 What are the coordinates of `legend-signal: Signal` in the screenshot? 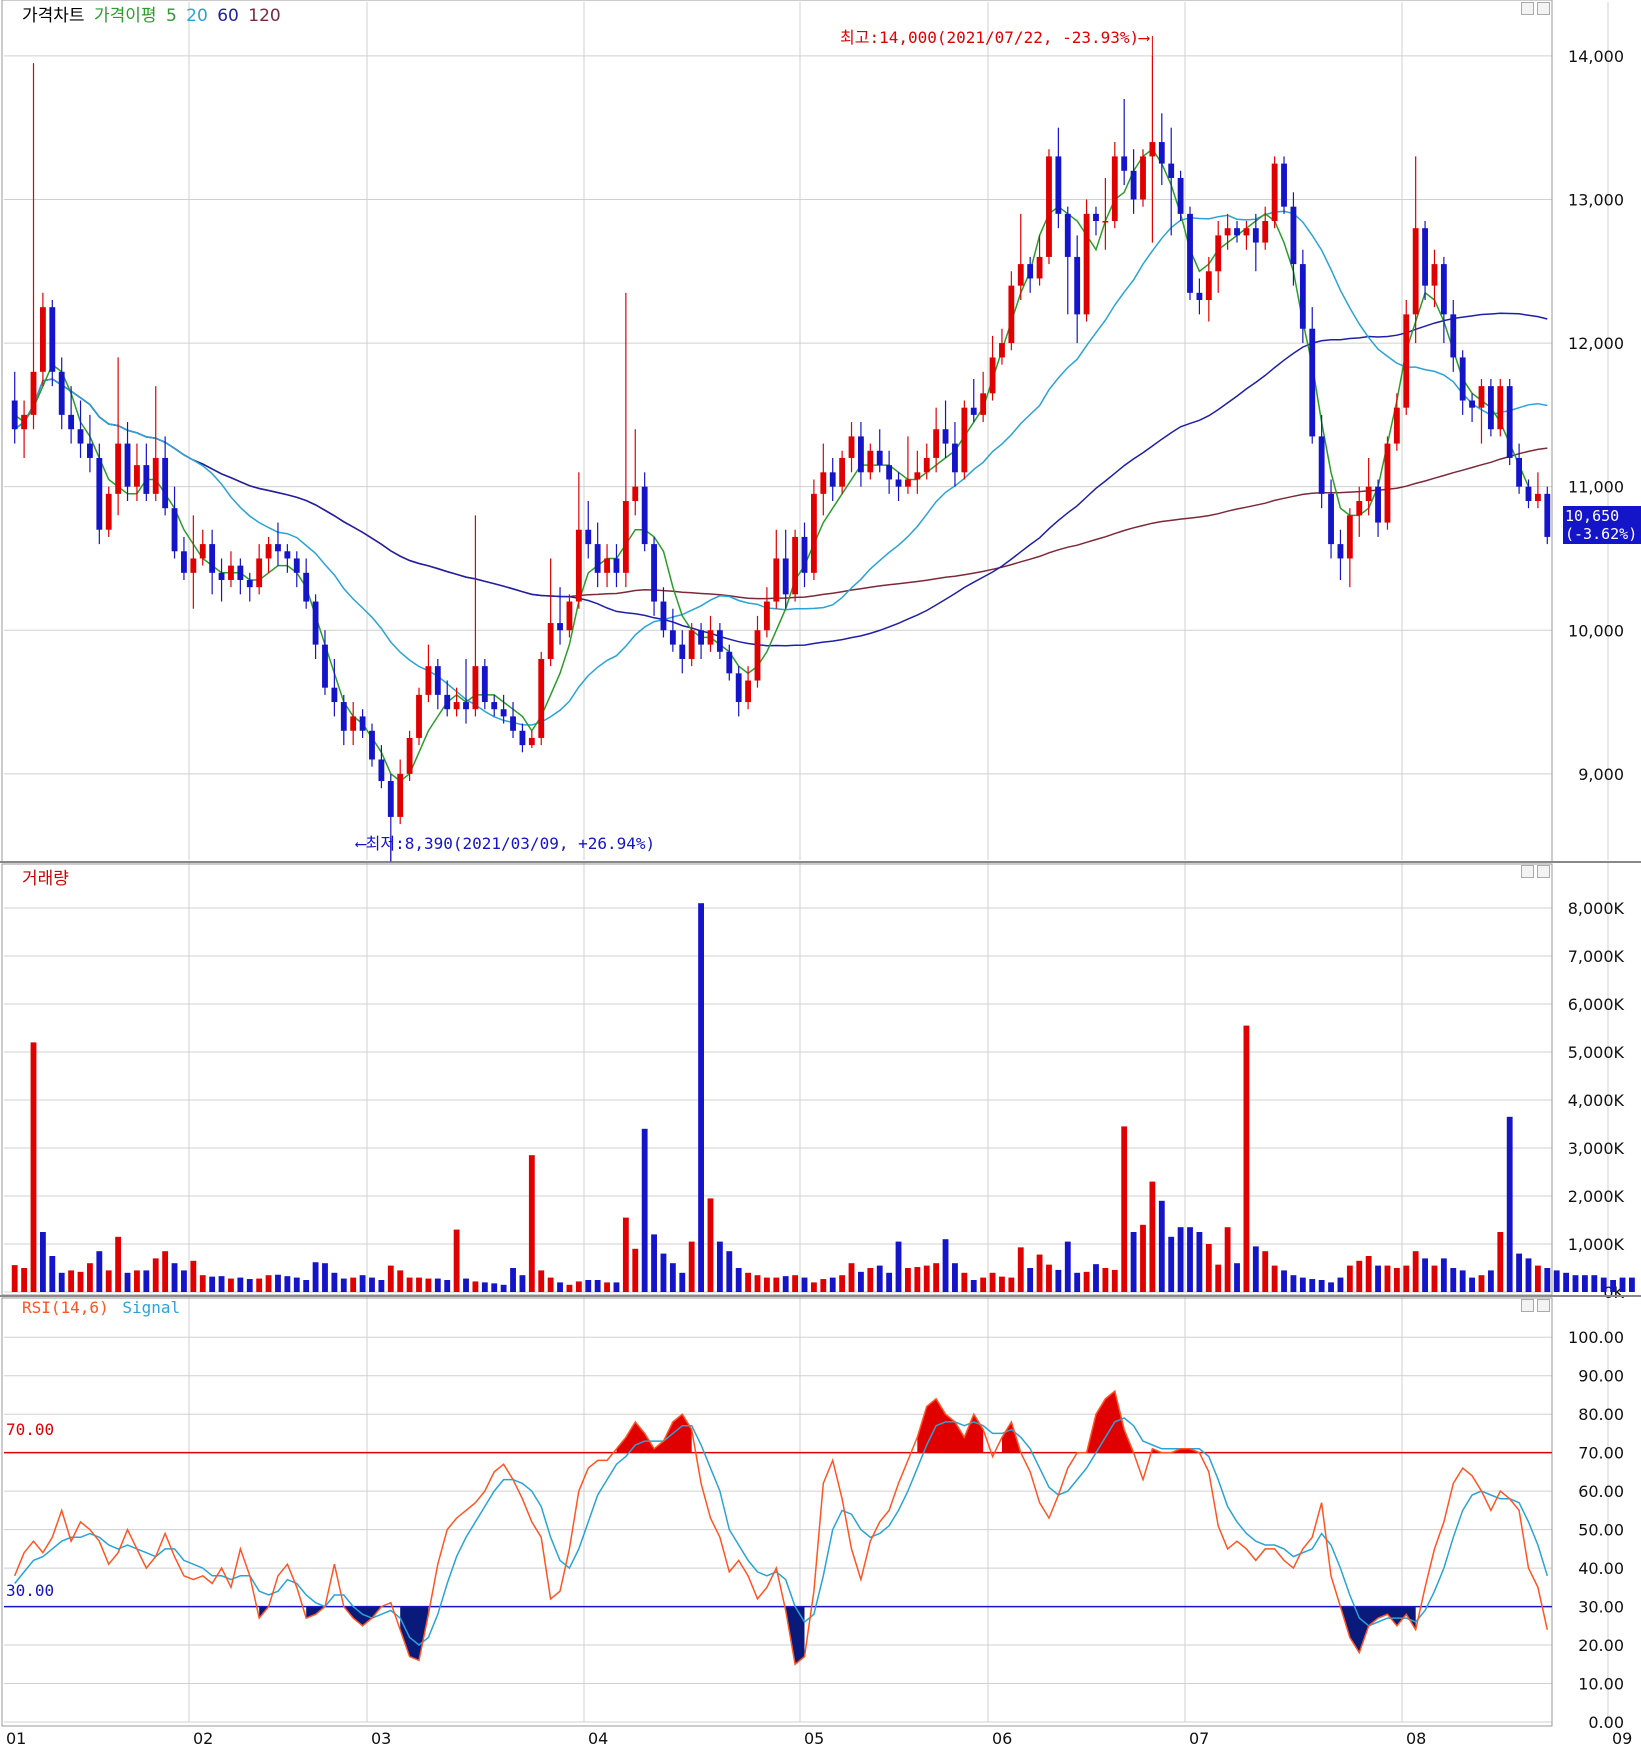 It's located at (151, 1307).